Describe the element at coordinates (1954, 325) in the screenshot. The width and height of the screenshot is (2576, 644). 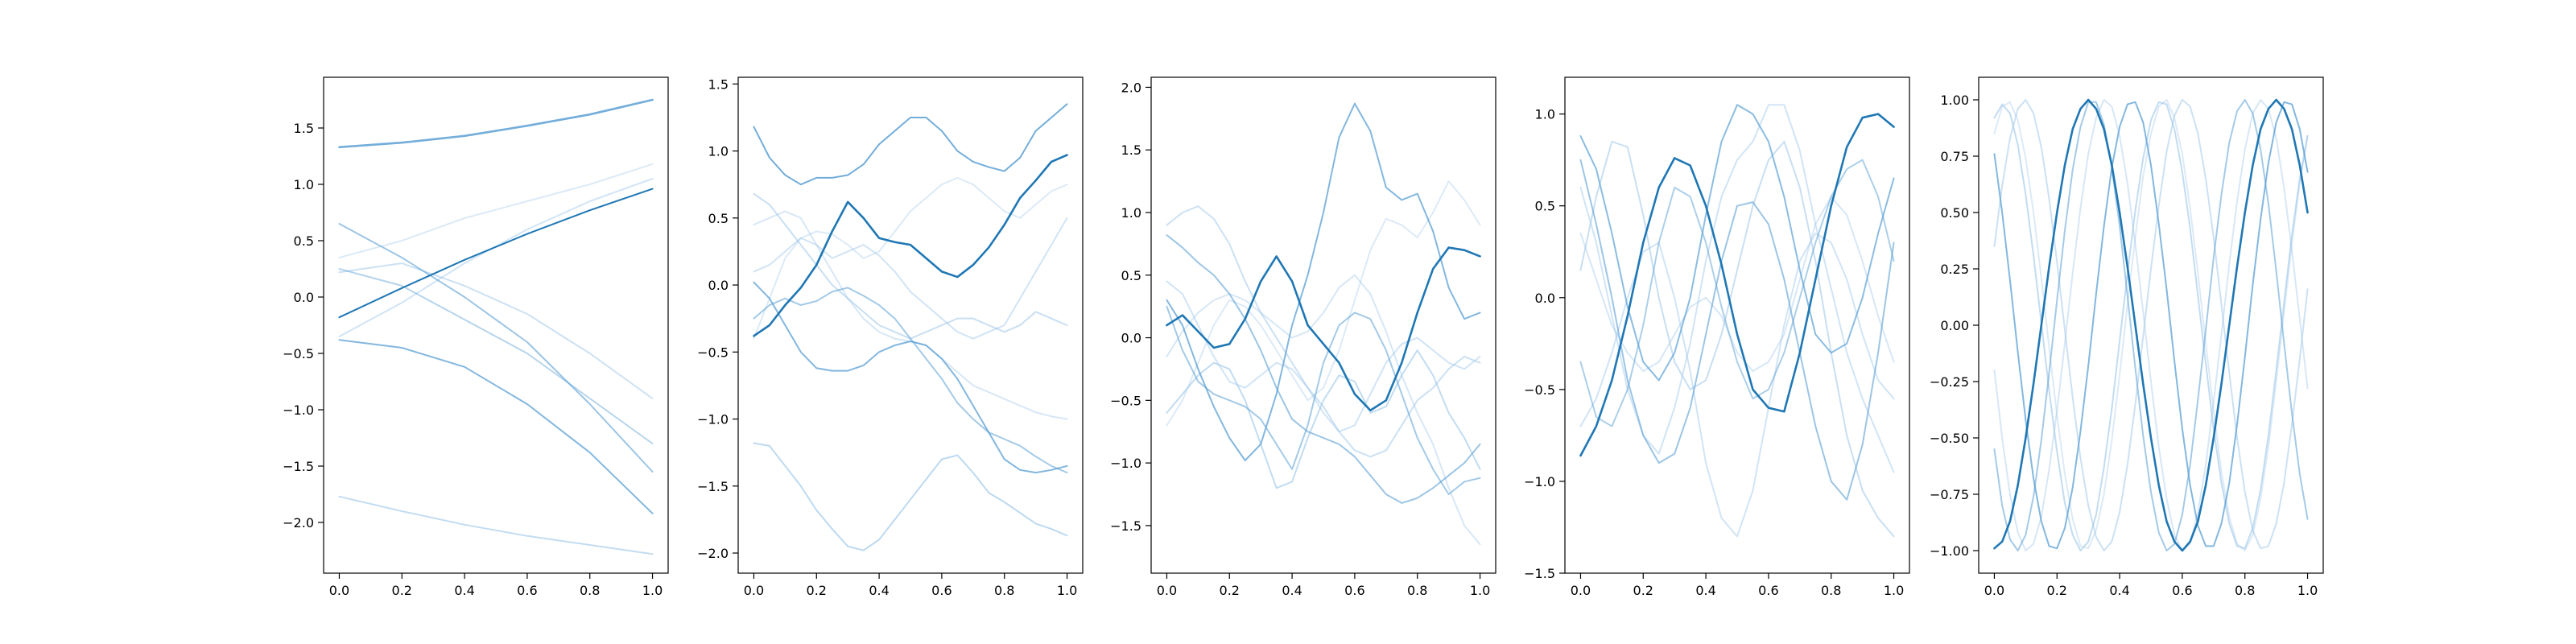
I see `y-tick-label: 0.00` at that location.